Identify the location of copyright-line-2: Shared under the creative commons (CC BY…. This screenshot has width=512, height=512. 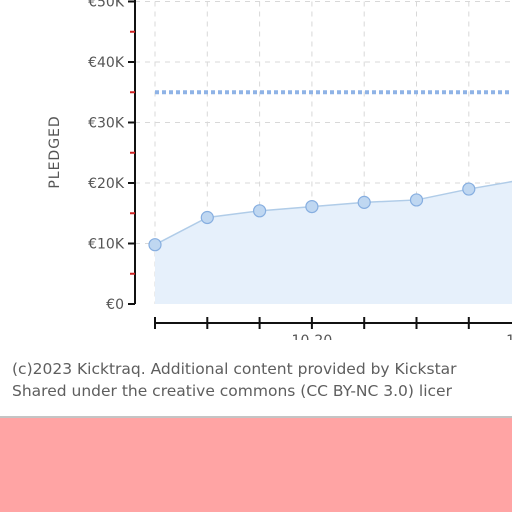
(232, 391).